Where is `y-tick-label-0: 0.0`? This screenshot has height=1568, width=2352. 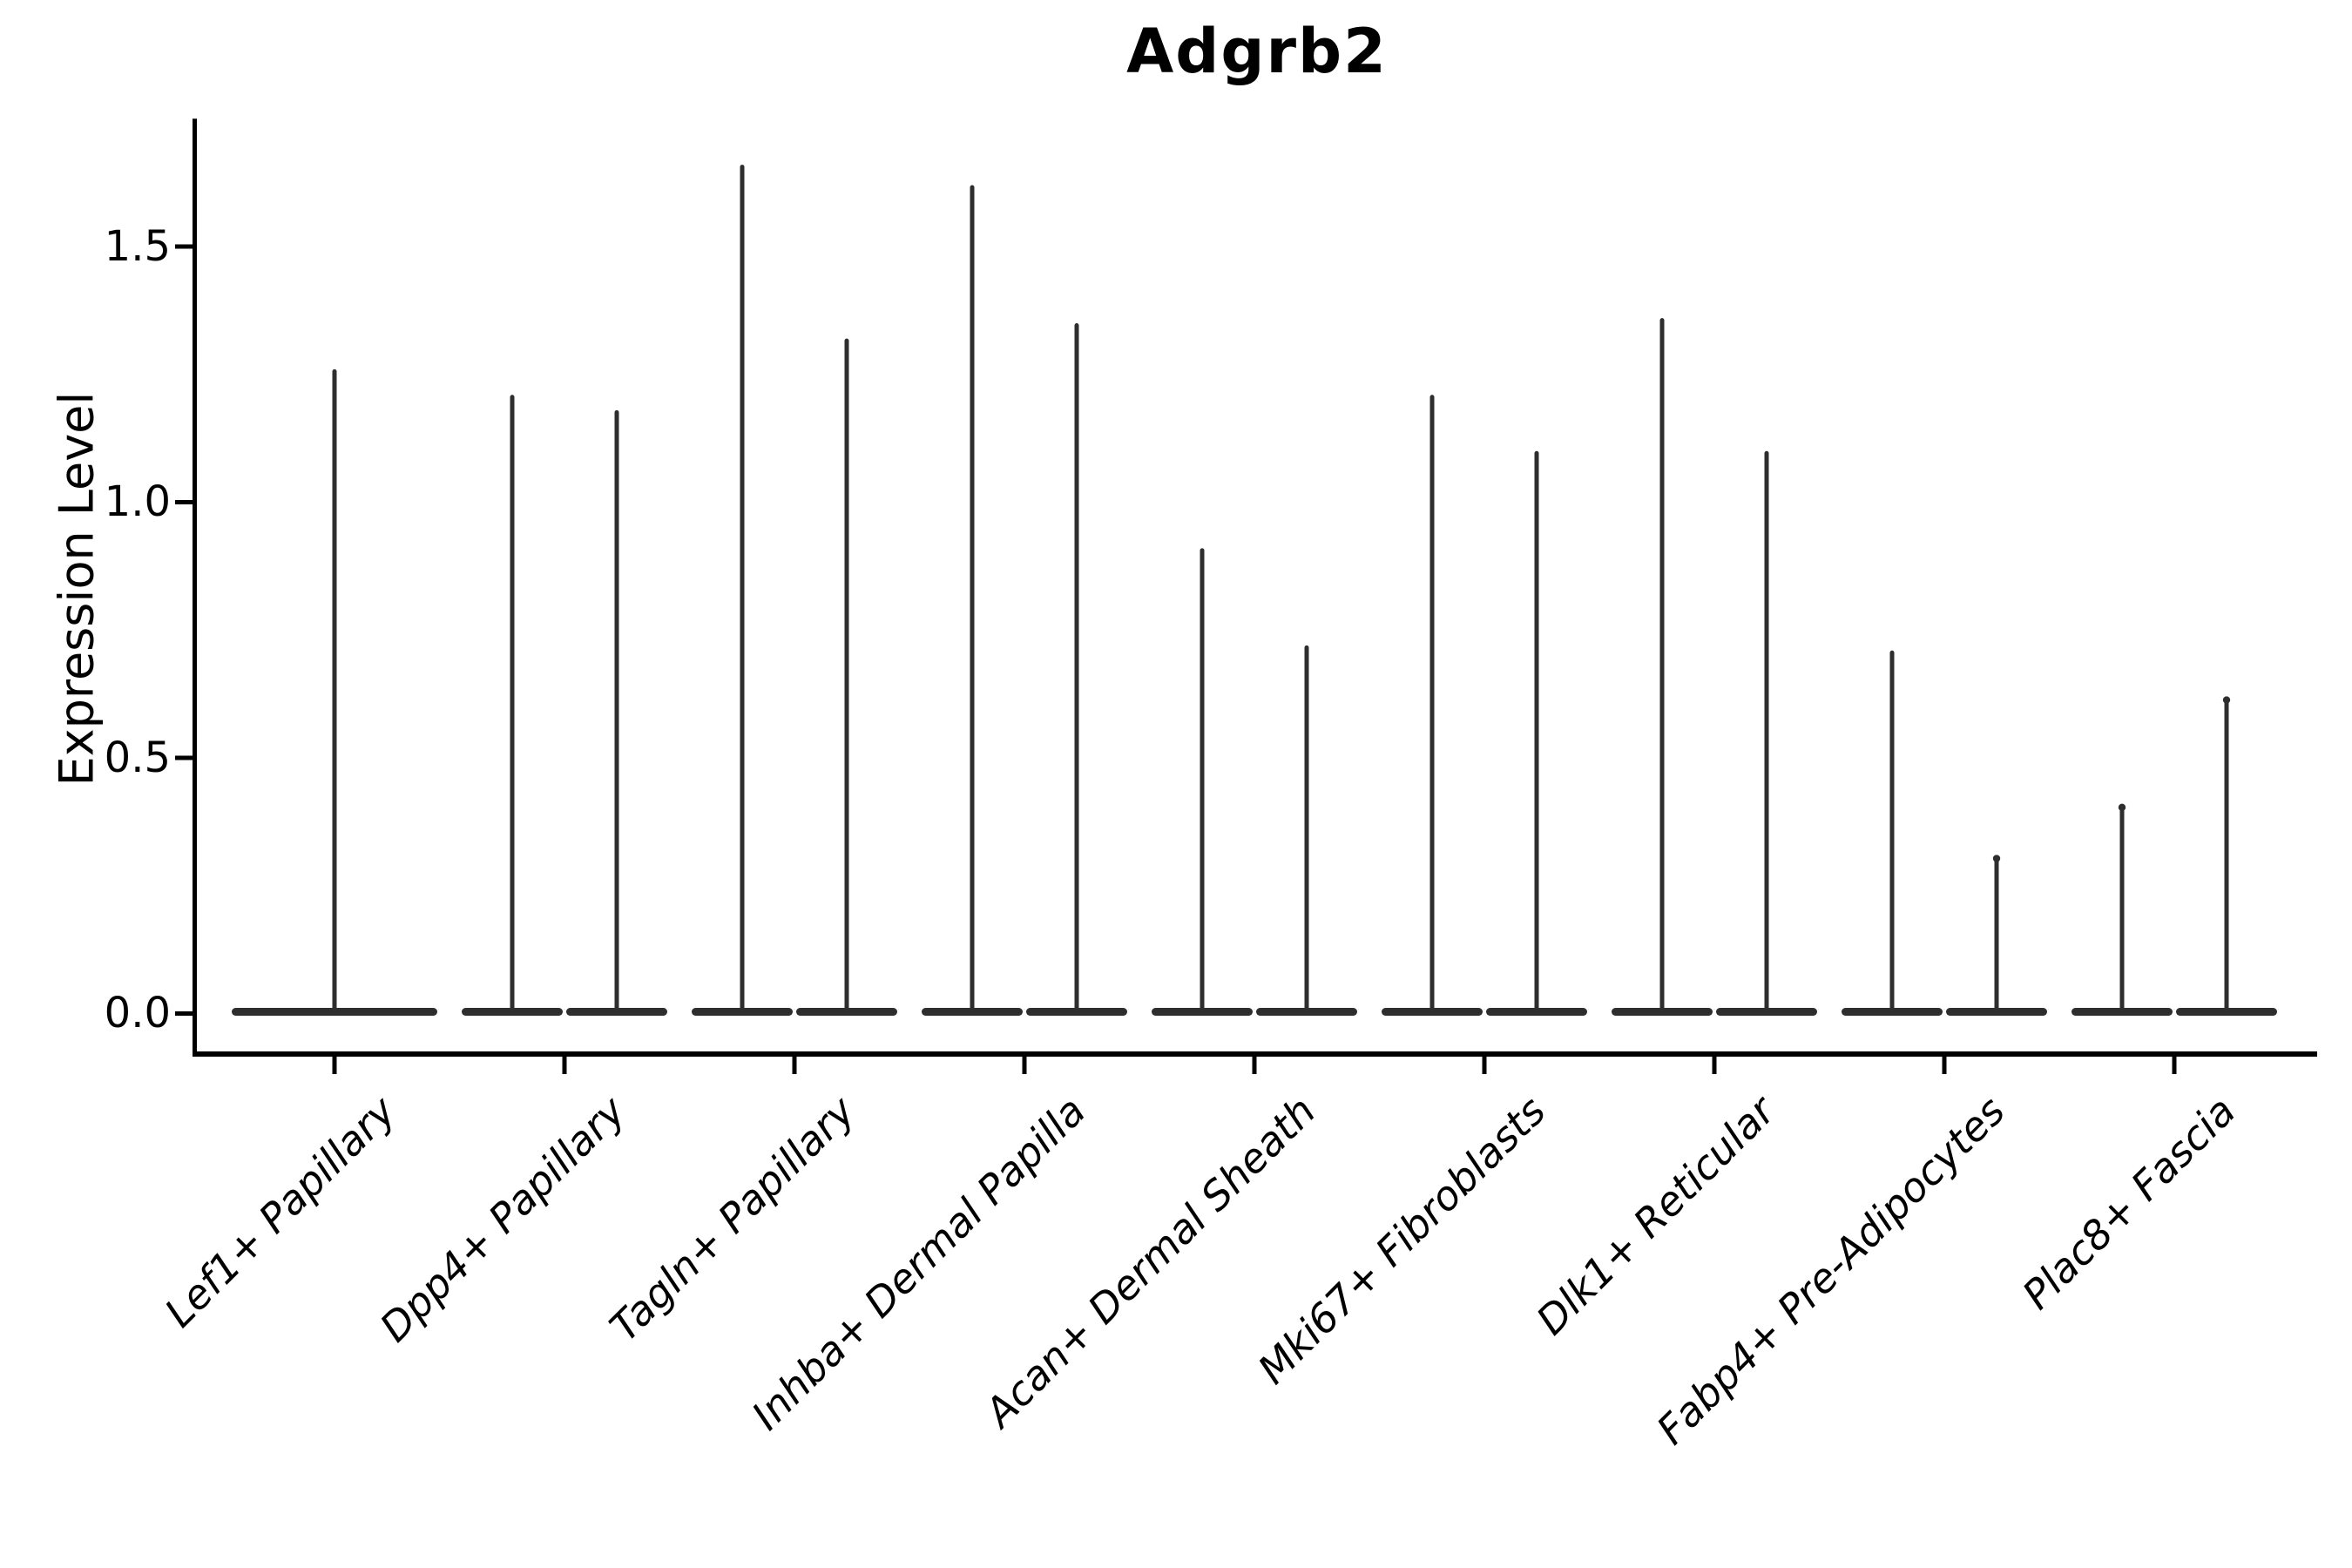
y-tick-label-0: 0.0 is located at coordinates (137, 1013).